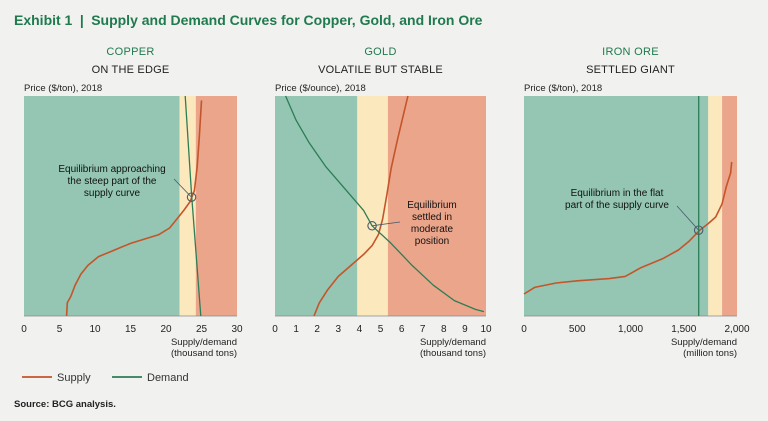  I want to click on x-tick-label: 1,500, so click(683, 329).